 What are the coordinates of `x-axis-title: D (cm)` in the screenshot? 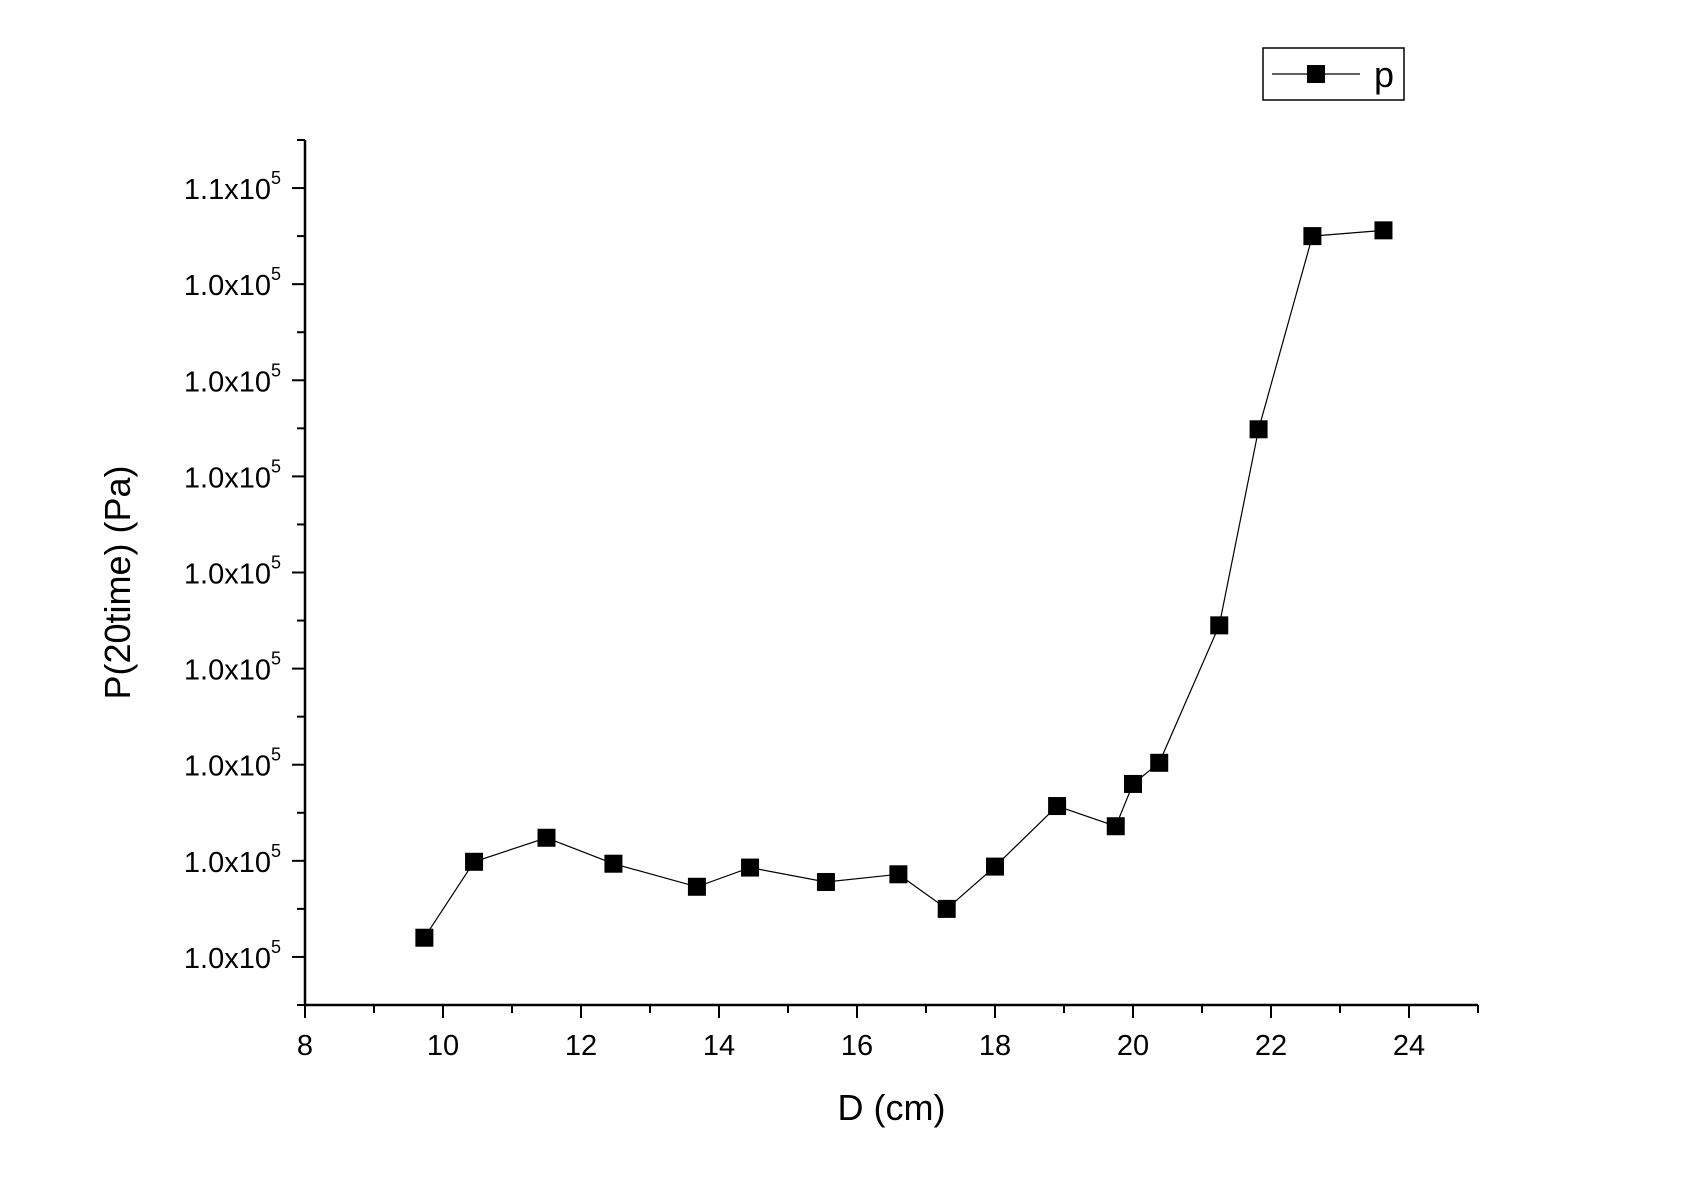 It's located at (892, 1107).